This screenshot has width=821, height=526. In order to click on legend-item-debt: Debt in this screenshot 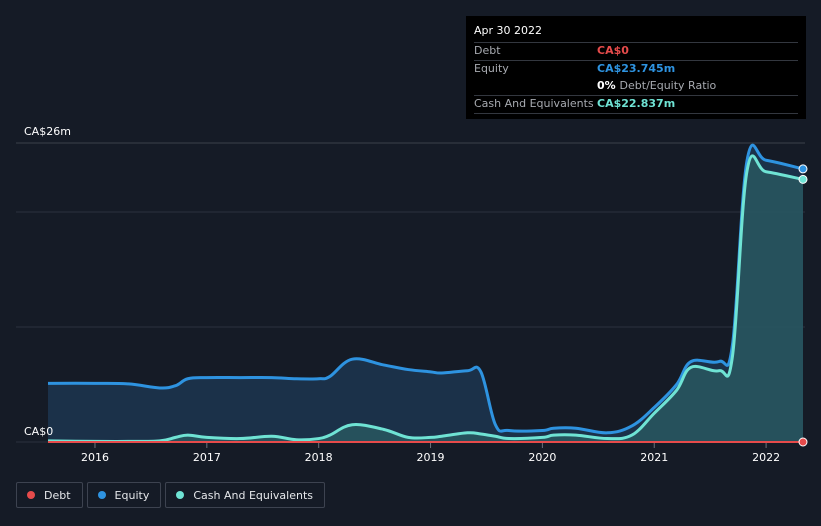, I will do `click(49, 495)`.